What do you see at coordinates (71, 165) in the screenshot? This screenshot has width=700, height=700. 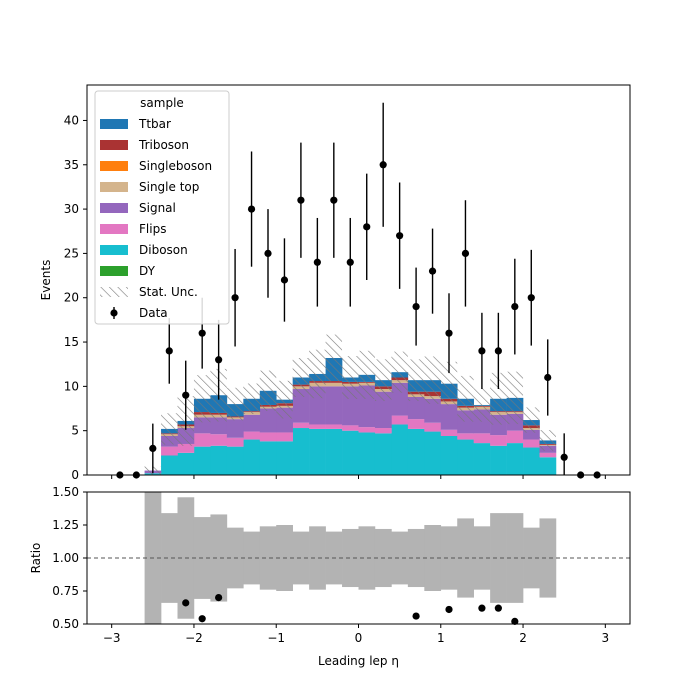 I see `main-ytick-label-35: 35` at bounding box center [71, 165].